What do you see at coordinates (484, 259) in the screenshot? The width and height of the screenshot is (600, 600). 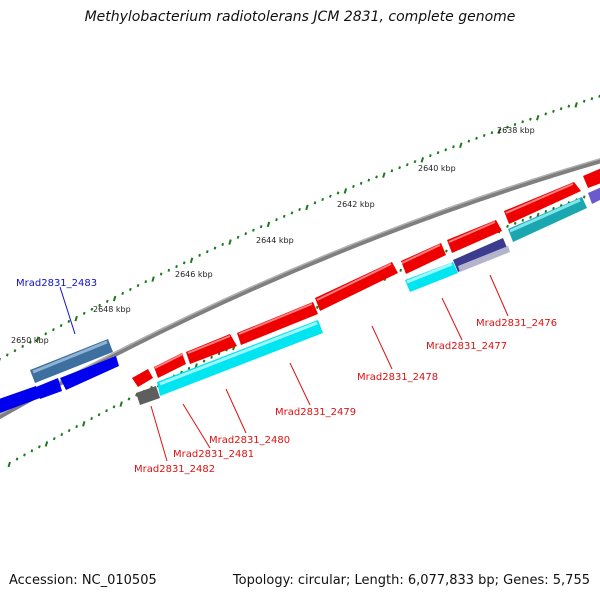 I see `gene-arrow-lavender` at bounding box center [484, 259].